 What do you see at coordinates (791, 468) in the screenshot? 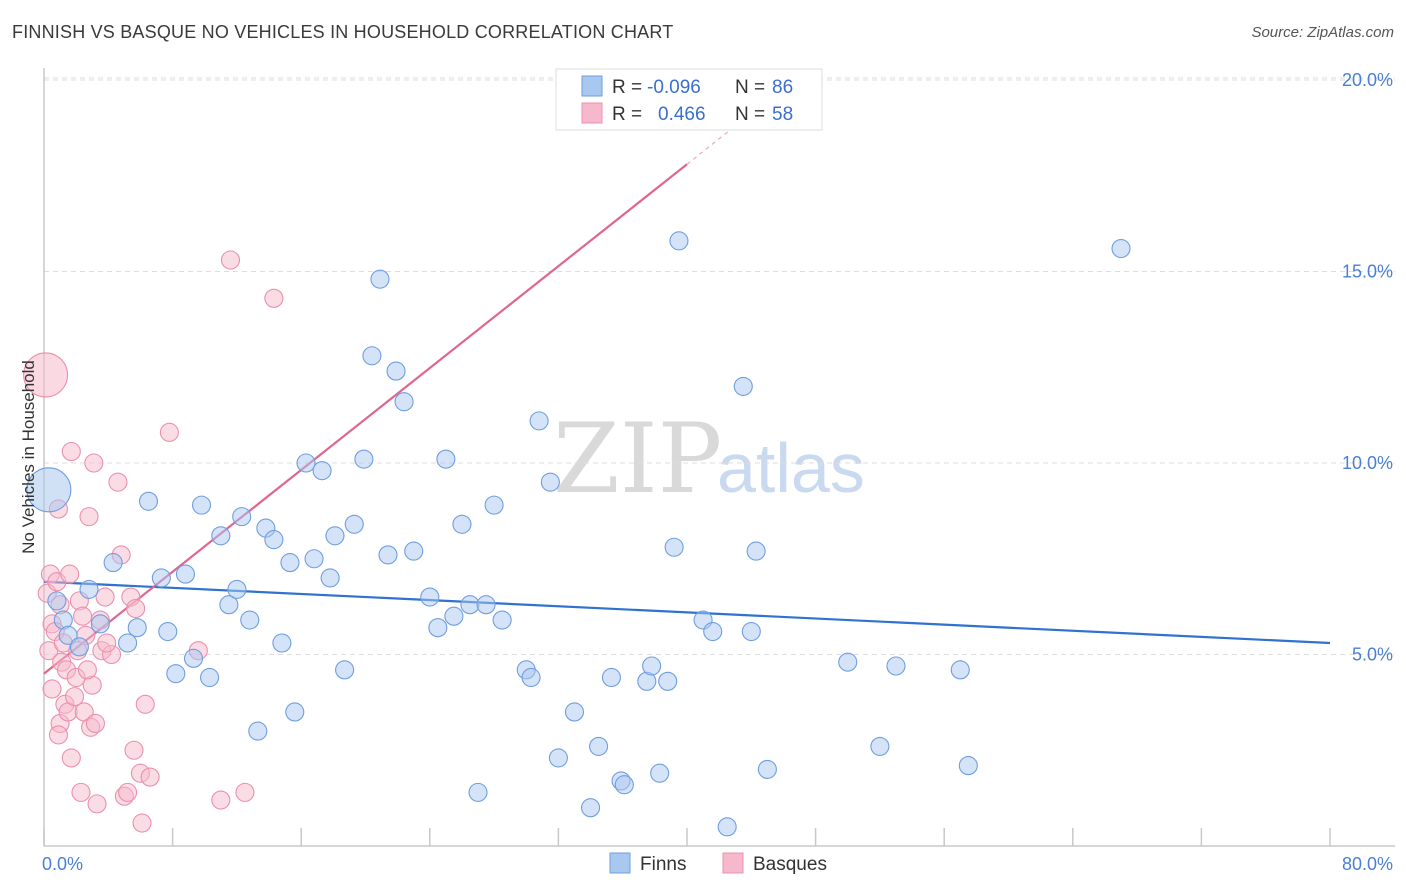
I see `watermark-atlas: atlas` at bounding box center [791, 468].